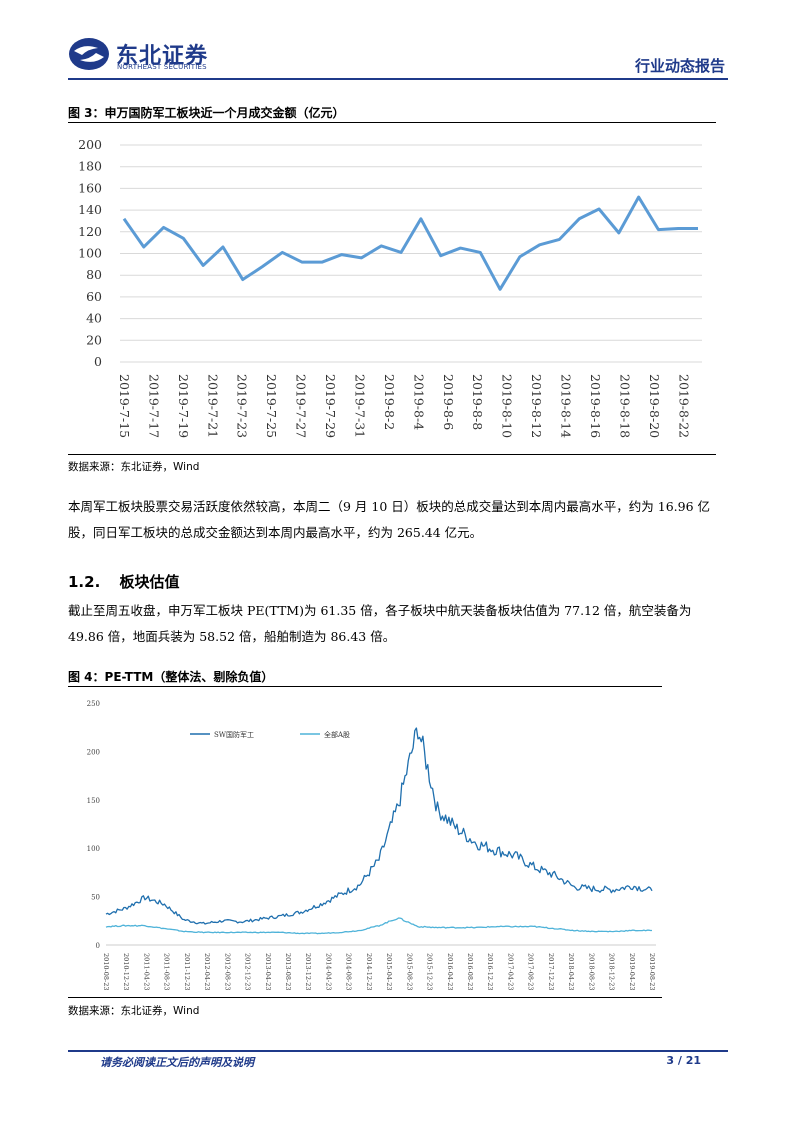 This screenshot has height=1122, width=793. Describe the element at coordinates (126, 971) in the screenshot. I see `chart2-x-tick-label: 2010-12-23` at that location.